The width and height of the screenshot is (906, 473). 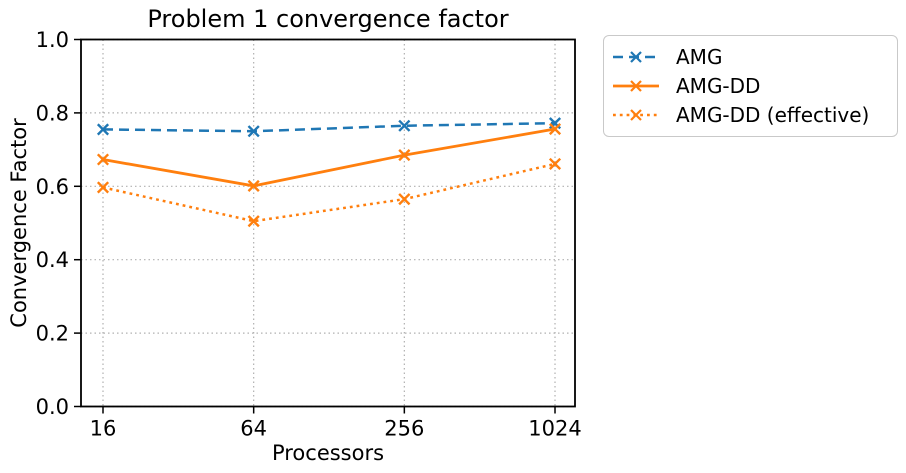 I want to click on legend: AMG AMG-DD AMG-DD (effective), so click(x=750, y=86).